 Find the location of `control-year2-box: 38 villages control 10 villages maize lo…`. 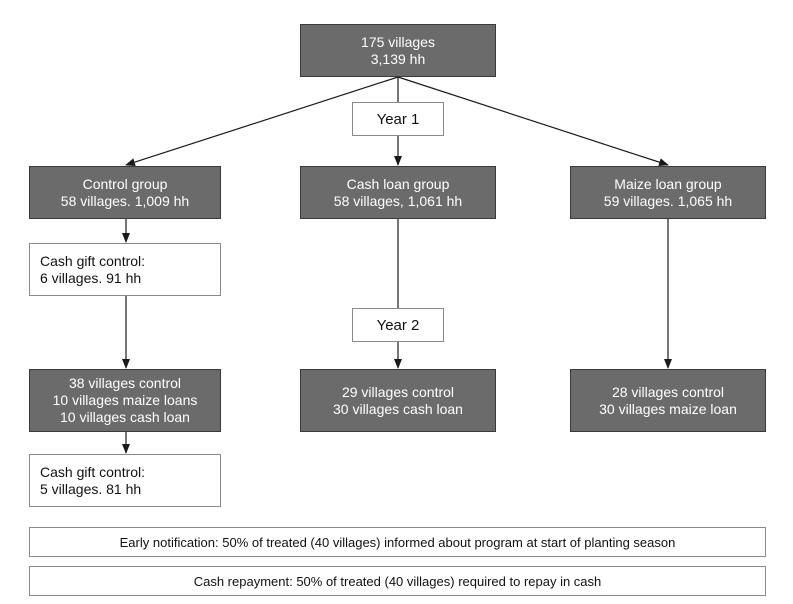

control-year2-box: 38 villages control 10 villages maize lo… is located at coordinates (125, 400).